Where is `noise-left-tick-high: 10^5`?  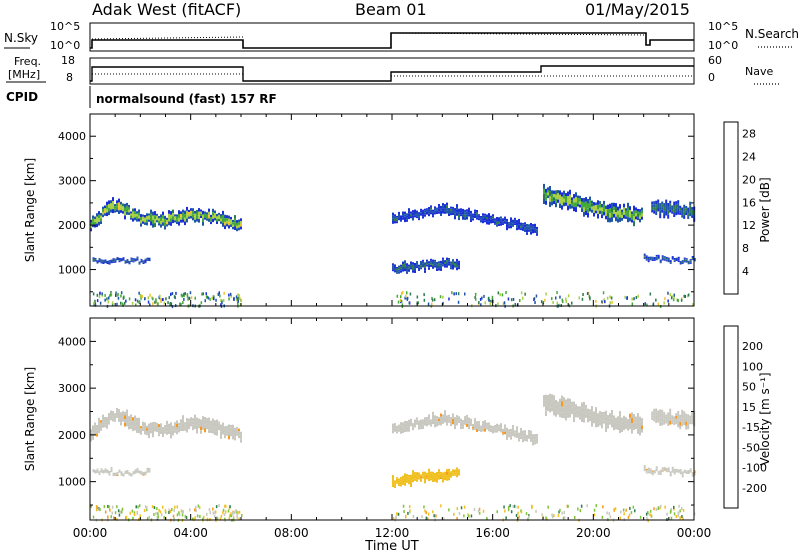 noise-left-tick-high: 10^5 is located at coordinates (65, 26).